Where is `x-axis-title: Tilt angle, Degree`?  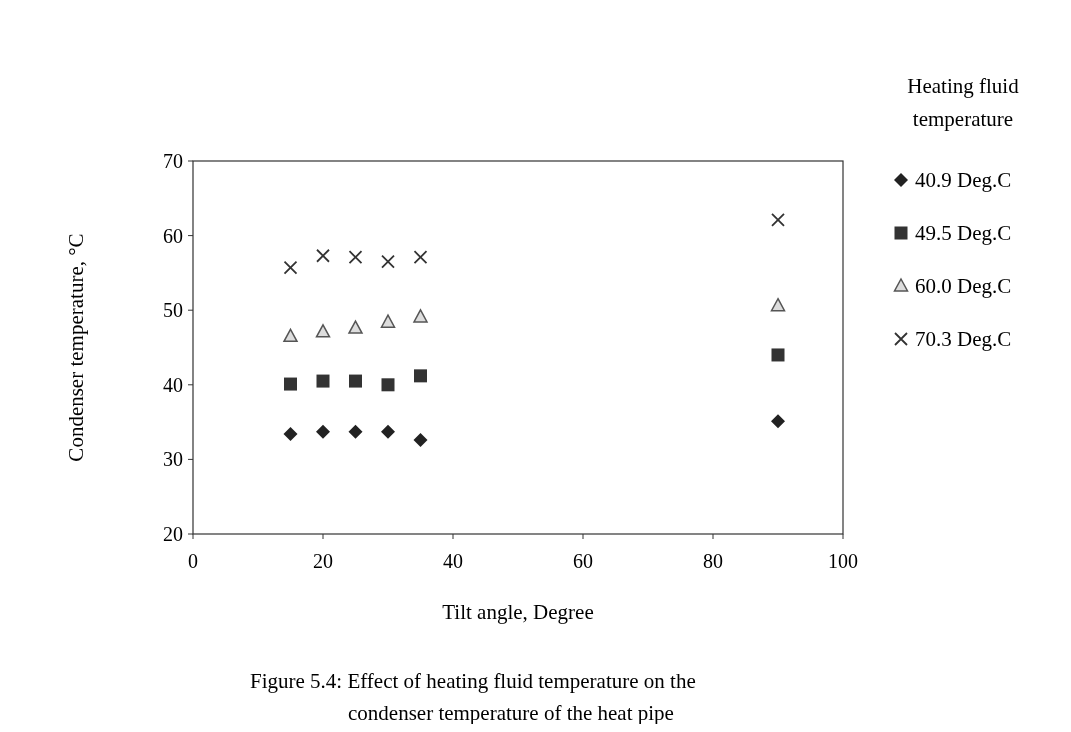
x-axis-title: Tilt angle, Degree is located at coordinates (518, 612).